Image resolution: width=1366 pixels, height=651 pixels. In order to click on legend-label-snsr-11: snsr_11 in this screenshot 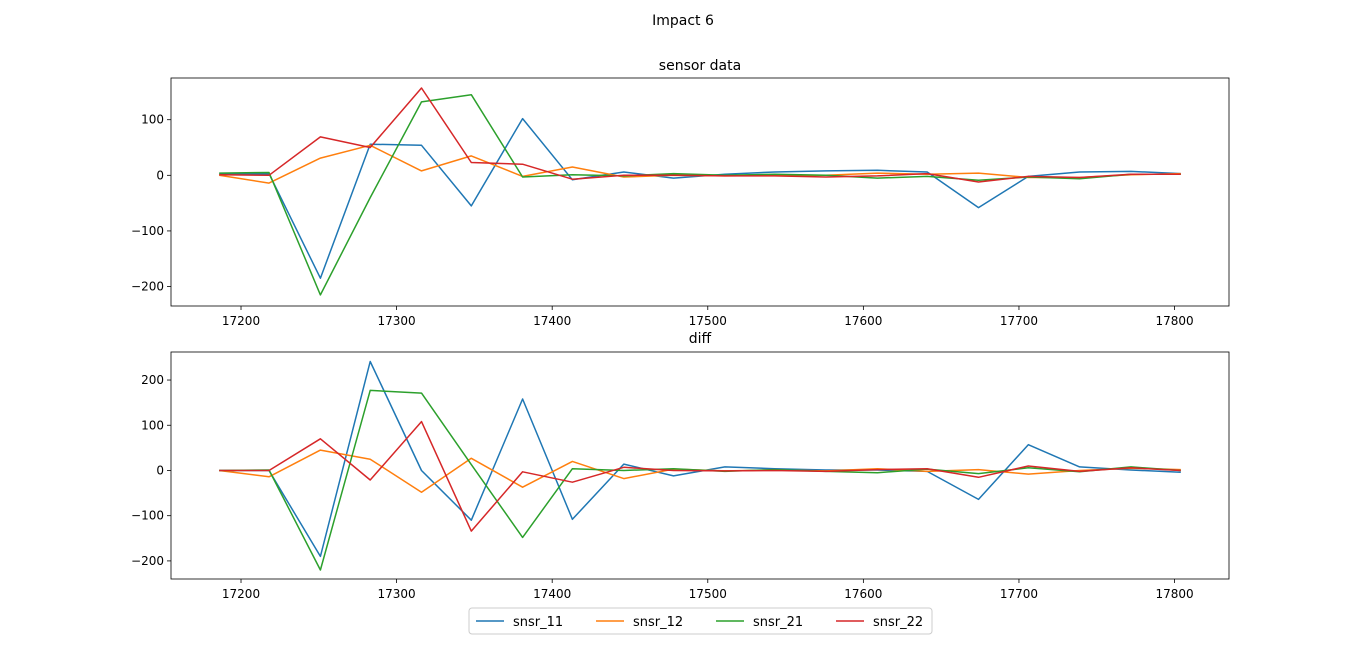, I will do `click(538, 622)`.